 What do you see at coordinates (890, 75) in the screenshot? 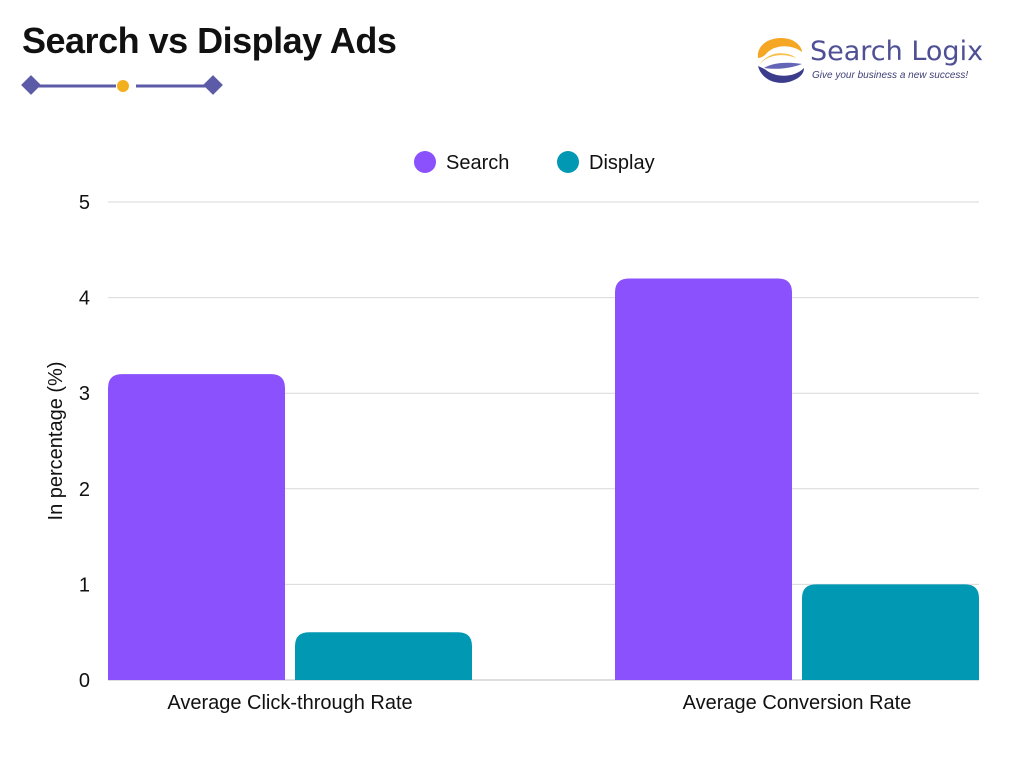
I see `logo-tagline: Give your business a new success!` at bounding box center [890, 75].